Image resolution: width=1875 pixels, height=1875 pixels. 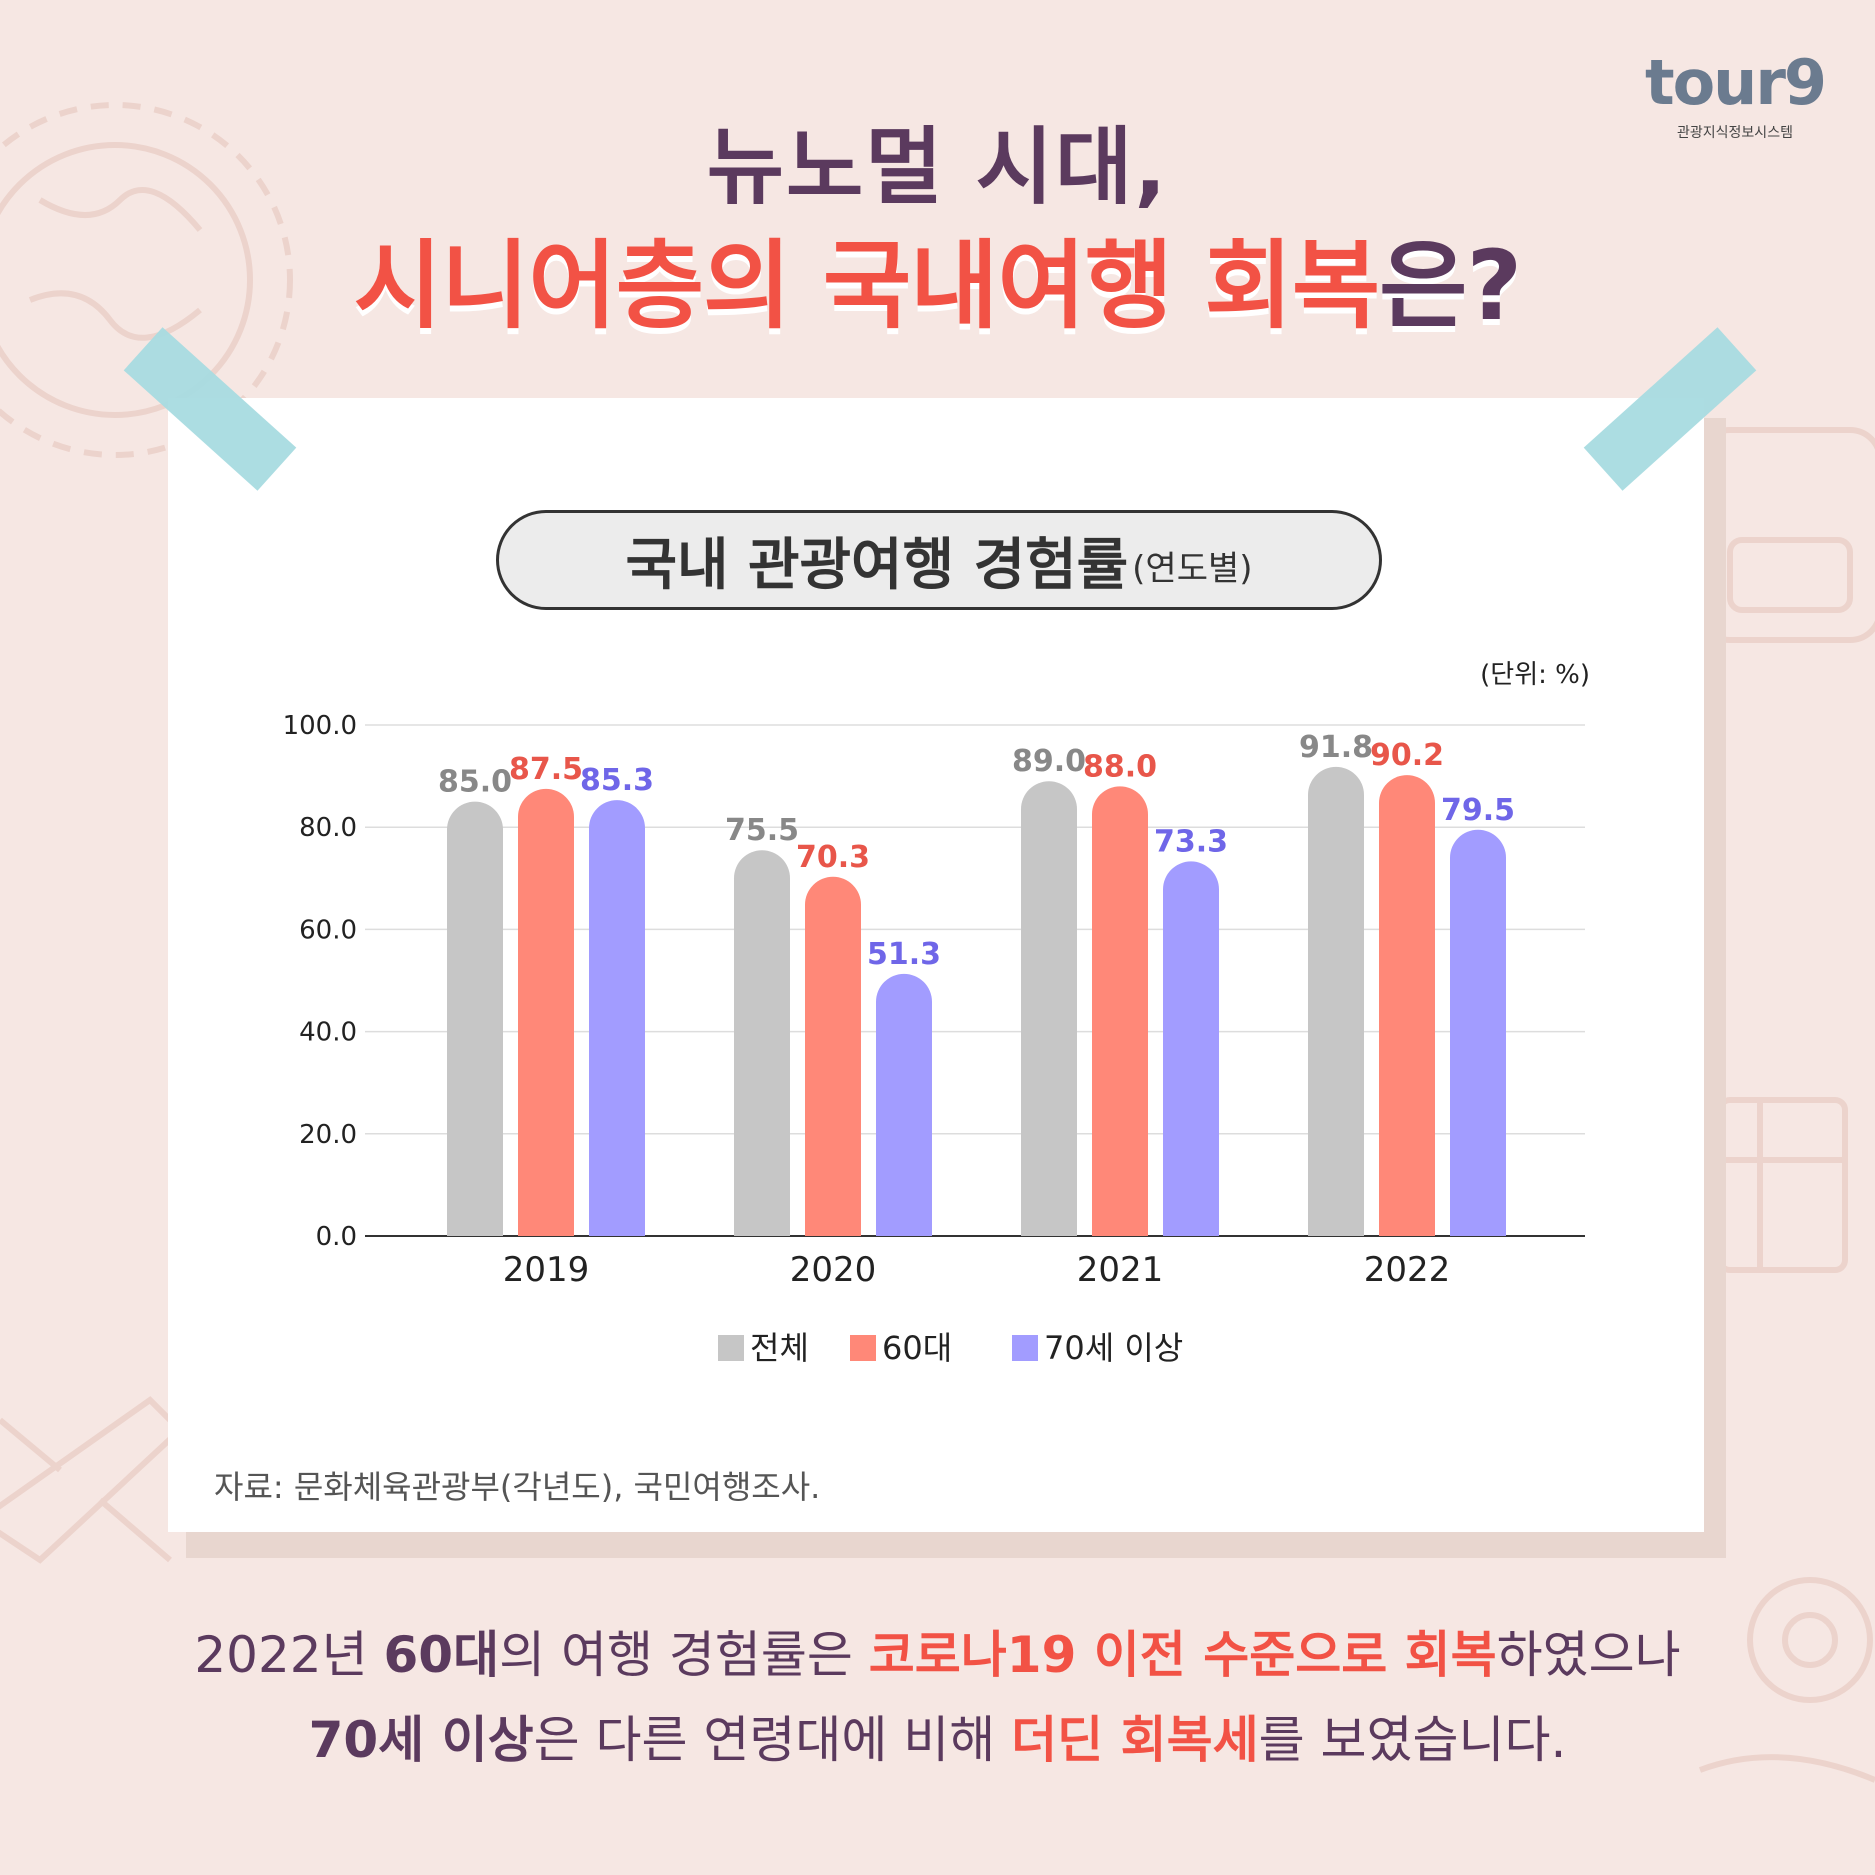 I want to click on source-note: 자료: 문화체육관광부(각년도), 국민여행조사., so click(x=517, y=1487).